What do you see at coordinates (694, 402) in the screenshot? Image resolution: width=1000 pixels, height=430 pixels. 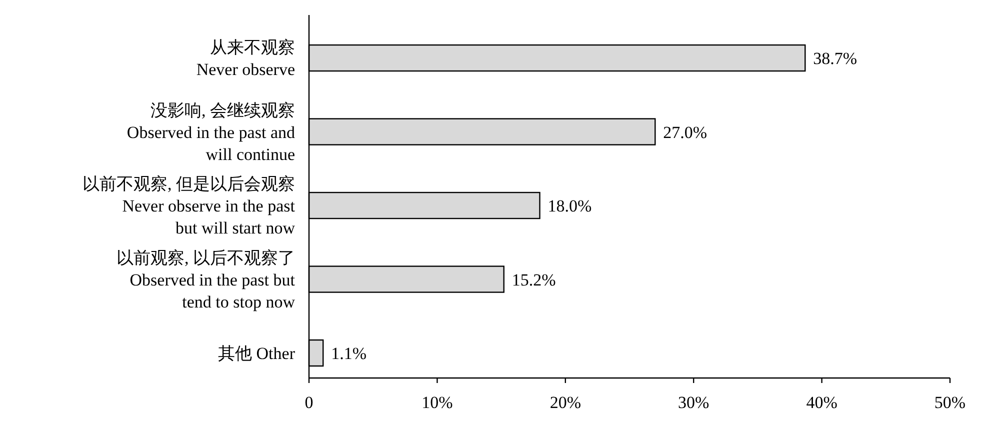 I see `x-tick-label: 30%` at bounding box center [694, 402].